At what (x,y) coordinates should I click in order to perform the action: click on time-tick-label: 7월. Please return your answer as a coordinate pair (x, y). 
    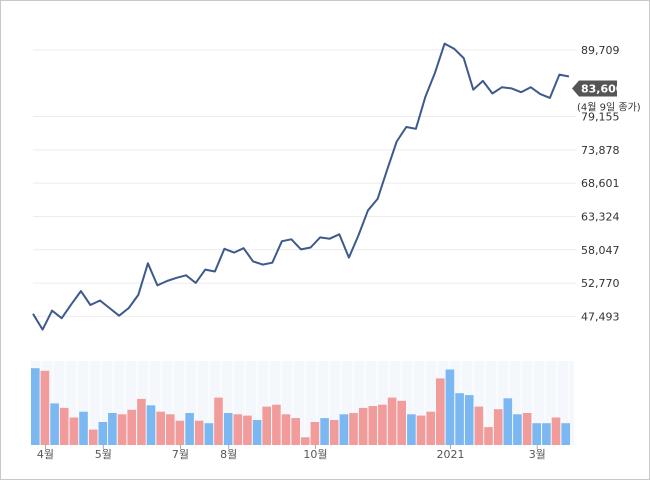
    Looking at the image, I should click on (180, 454).